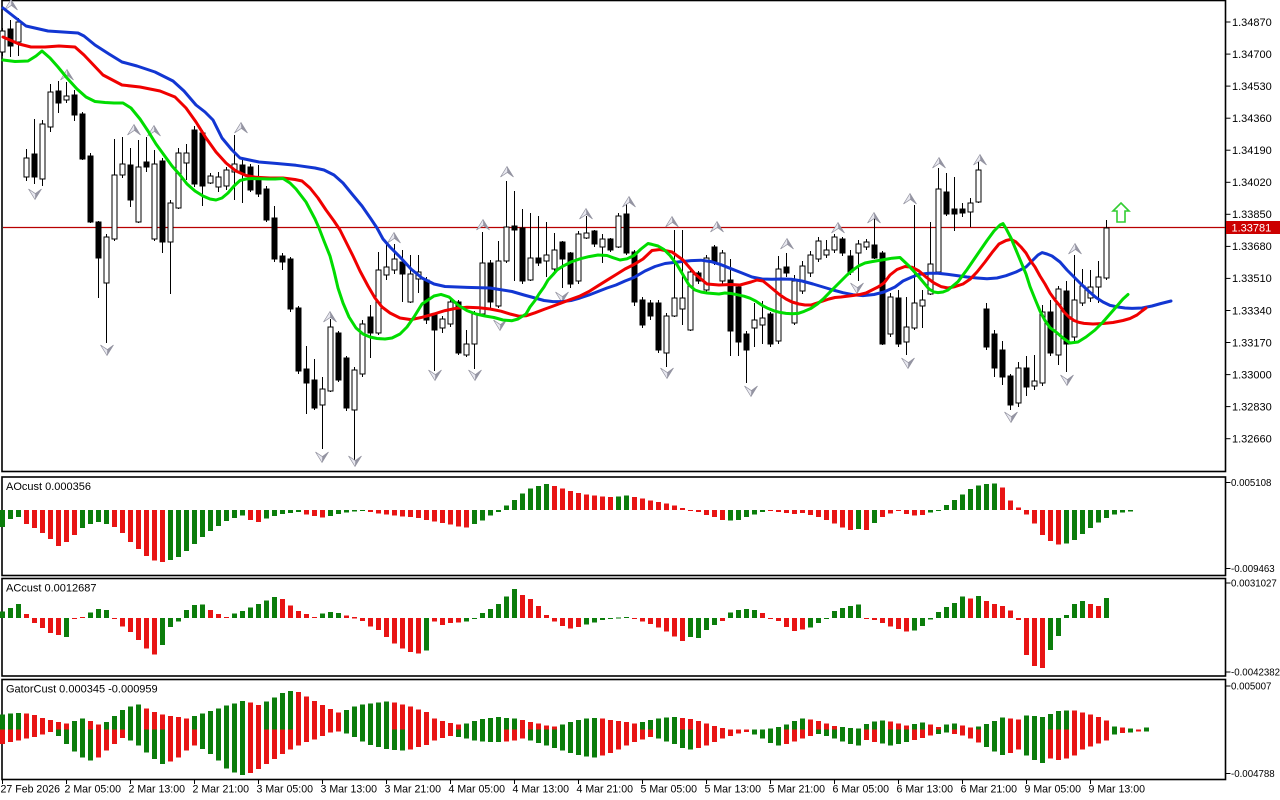 This screenshot has height=800, width=1280. Describe the element at coordinates (477, 789) in the screenshot. I see `svg-text: 4 Mar 05:00` at that location.